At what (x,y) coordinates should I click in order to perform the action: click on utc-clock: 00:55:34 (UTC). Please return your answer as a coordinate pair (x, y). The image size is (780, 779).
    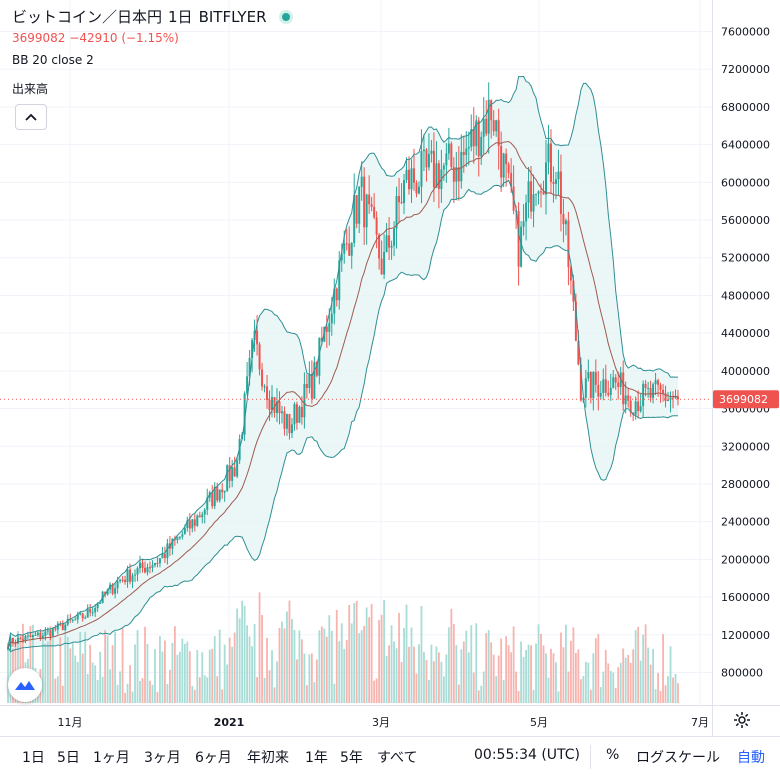
    Looking at the image, I should click on (527, 755).